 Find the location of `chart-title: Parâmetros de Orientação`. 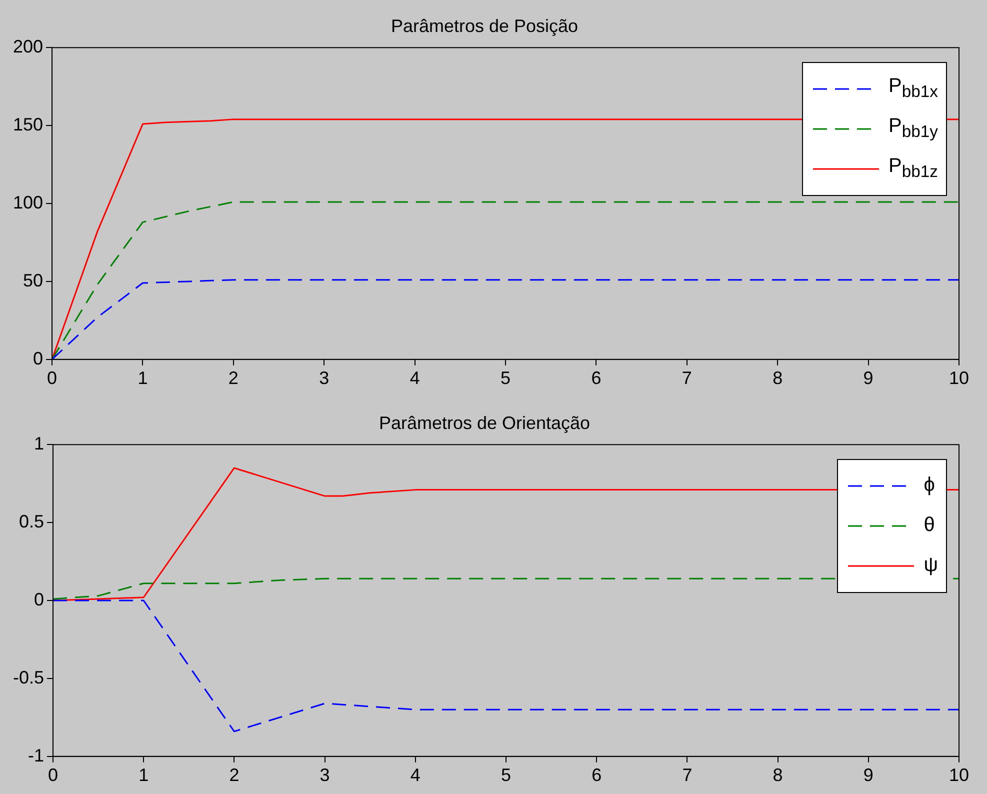

chart-title: Parâmetros de Orientação is located at coordinates (484, 422).